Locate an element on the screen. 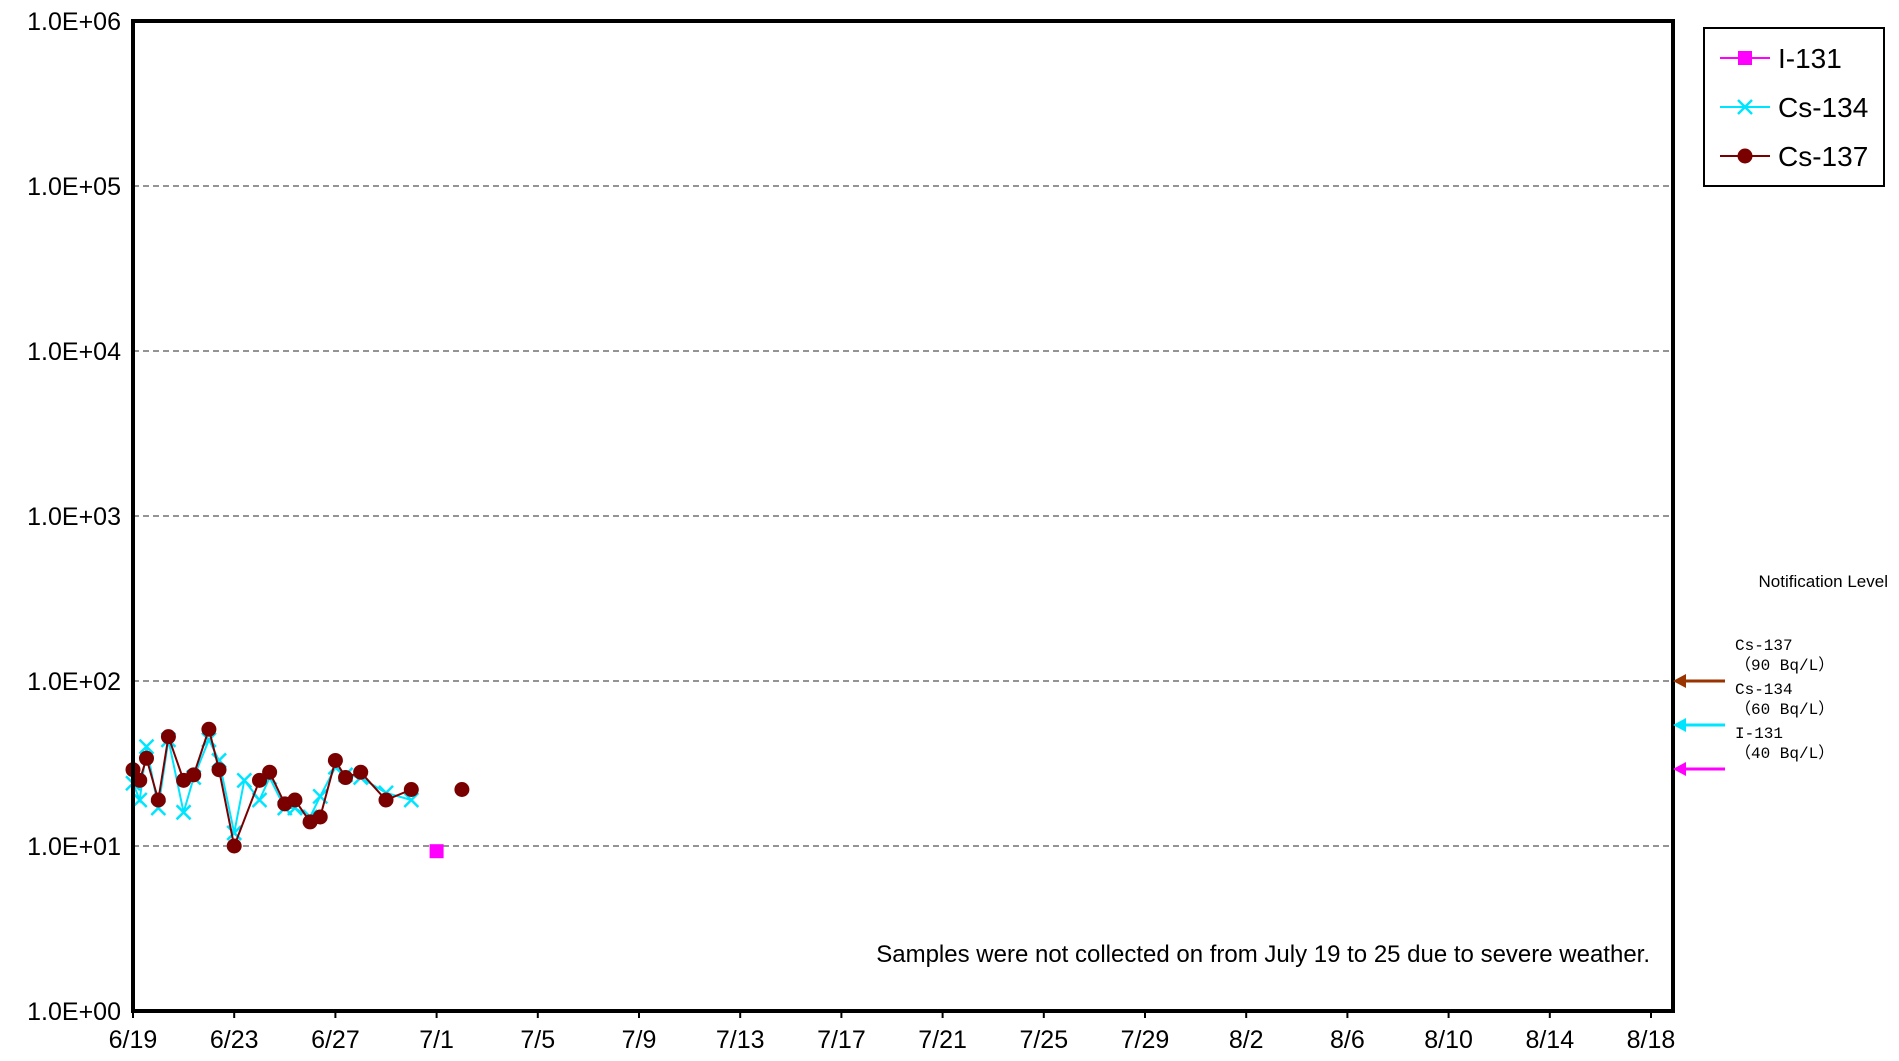 This screenshot has width=1899, height=1061. x-tick-label: 7/29 is located at coordinates (1145, 1040).